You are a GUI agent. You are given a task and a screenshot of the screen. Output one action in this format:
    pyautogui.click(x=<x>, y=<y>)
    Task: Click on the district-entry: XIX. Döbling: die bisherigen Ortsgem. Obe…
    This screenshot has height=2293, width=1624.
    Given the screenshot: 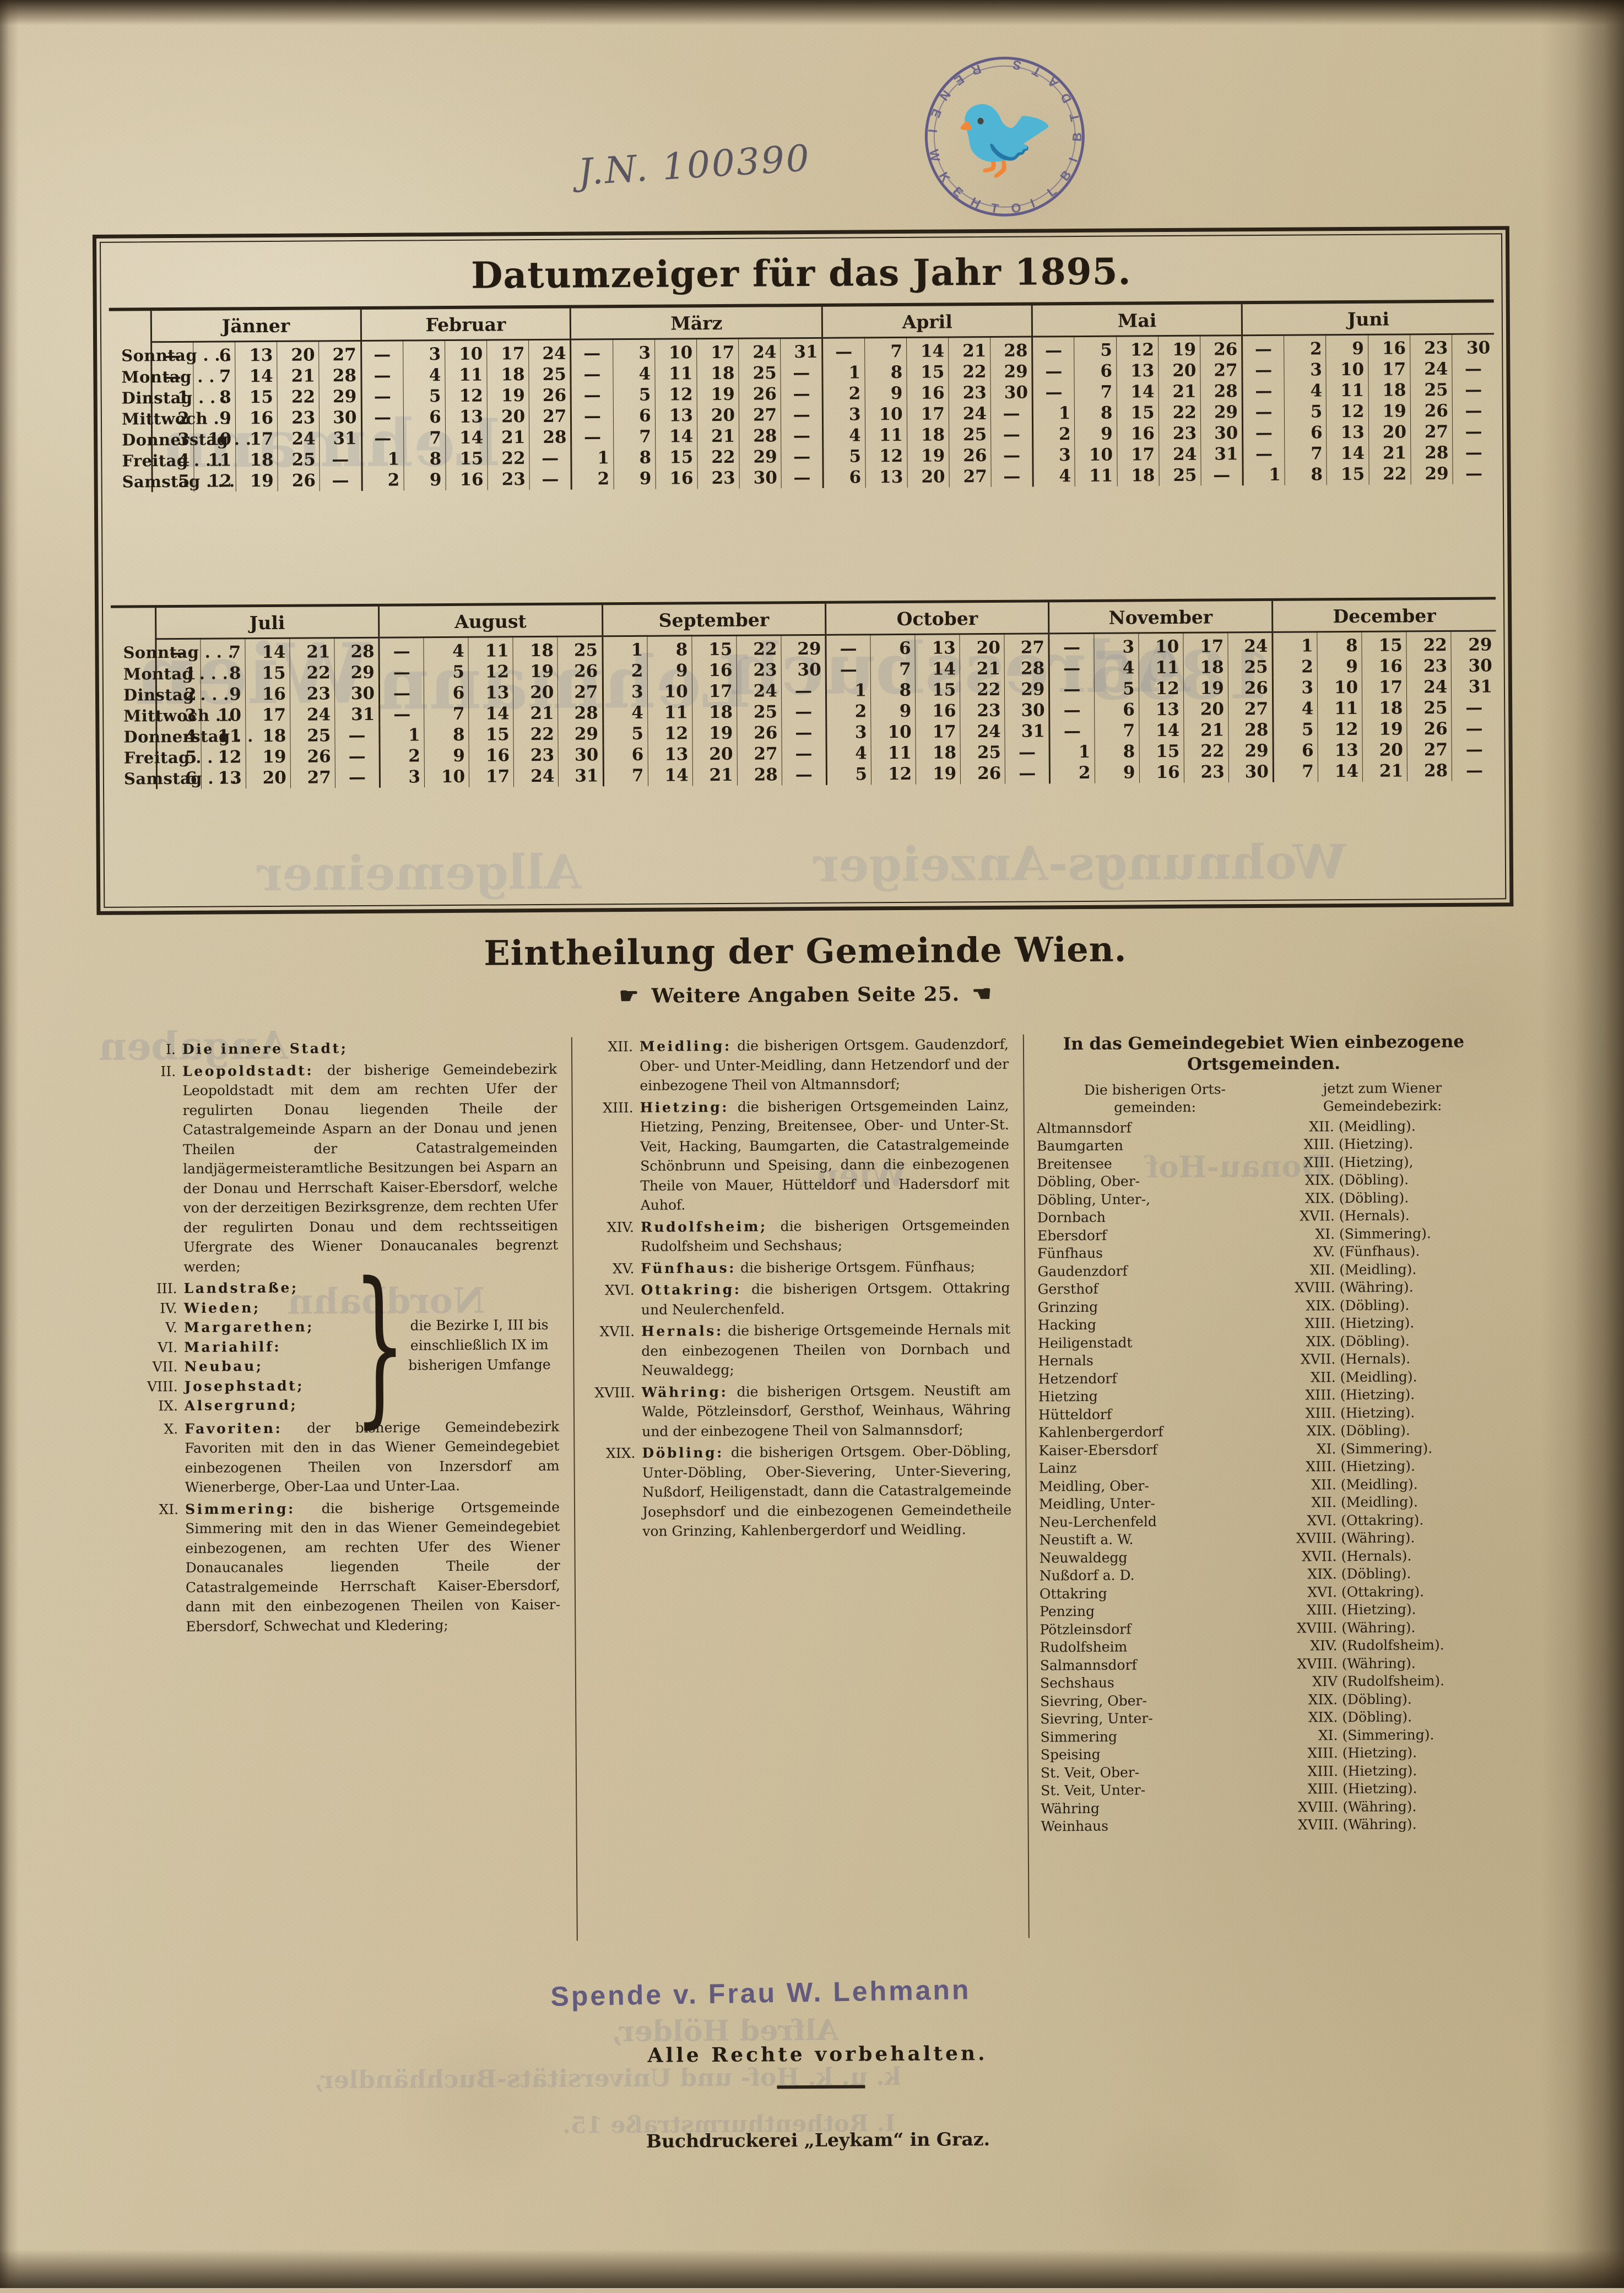 What is the action you would take?
    pyautogui.click(x=798, y=1492)
    